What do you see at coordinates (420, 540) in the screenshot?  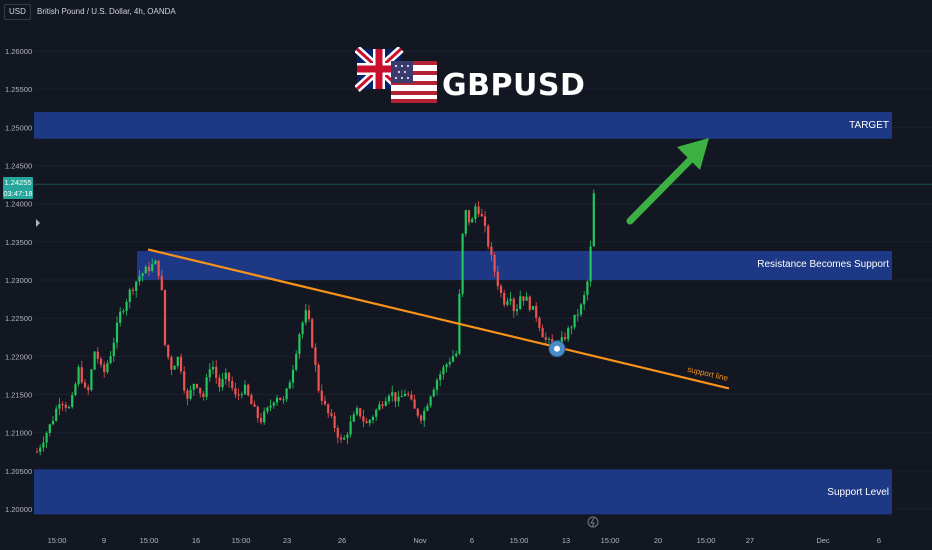 I see `x-tick-label: Nov` at bounding box center [420, 540].